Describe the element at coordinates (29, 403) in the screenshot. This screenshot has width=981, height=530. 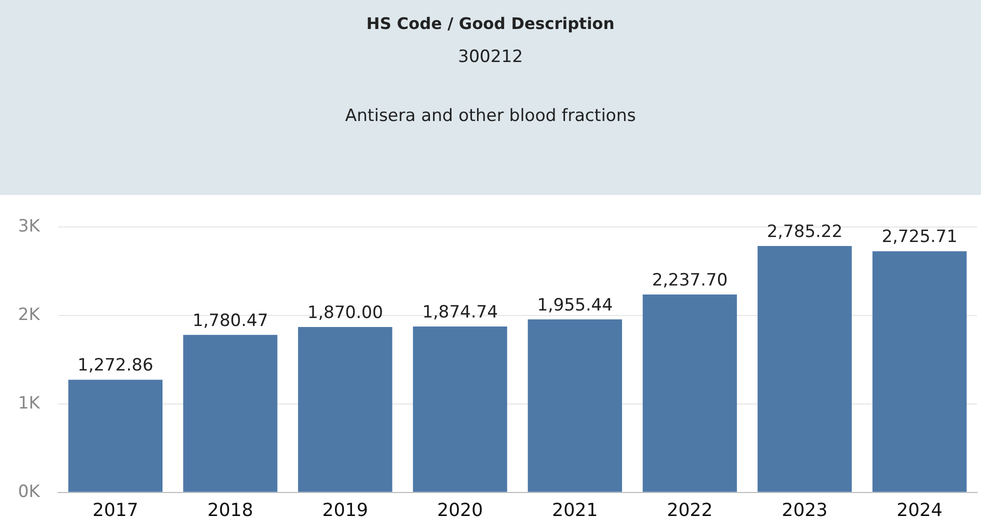
I see `y-tick-label: 1K` at that location.